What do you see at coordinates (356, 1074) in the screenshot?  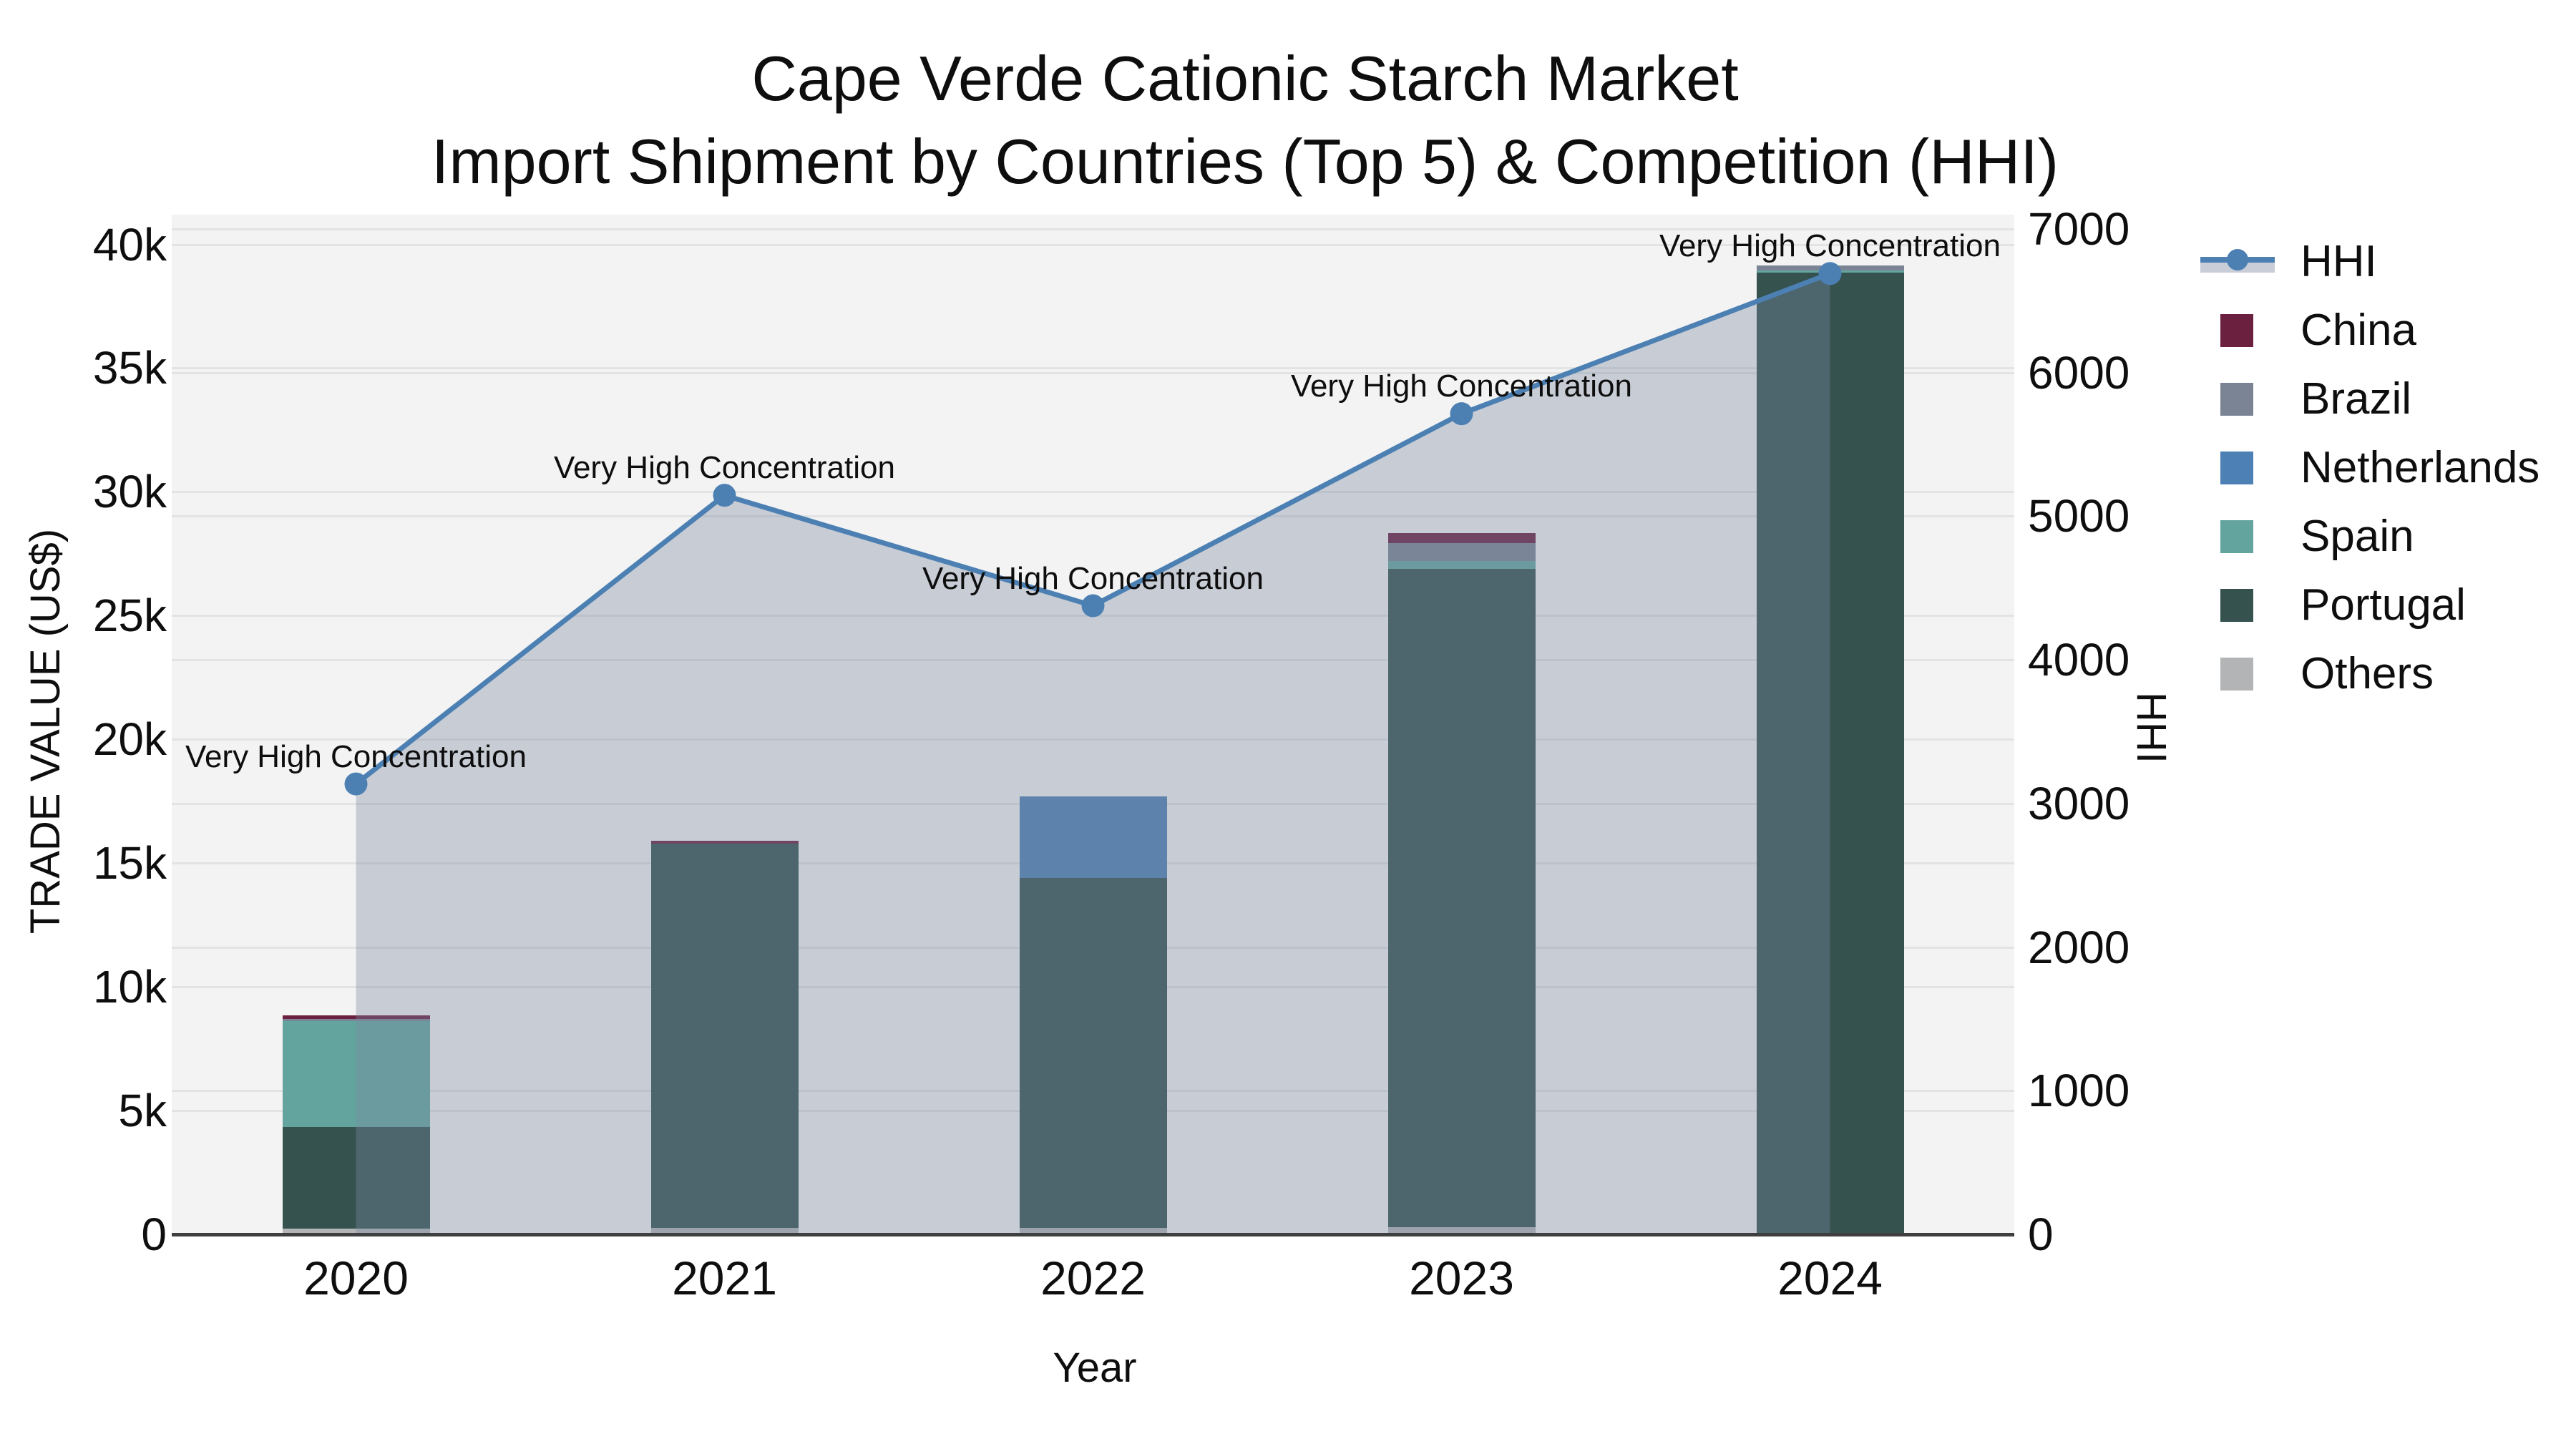 I see `bar-spain-2020` at bounding box center [356, 1074].